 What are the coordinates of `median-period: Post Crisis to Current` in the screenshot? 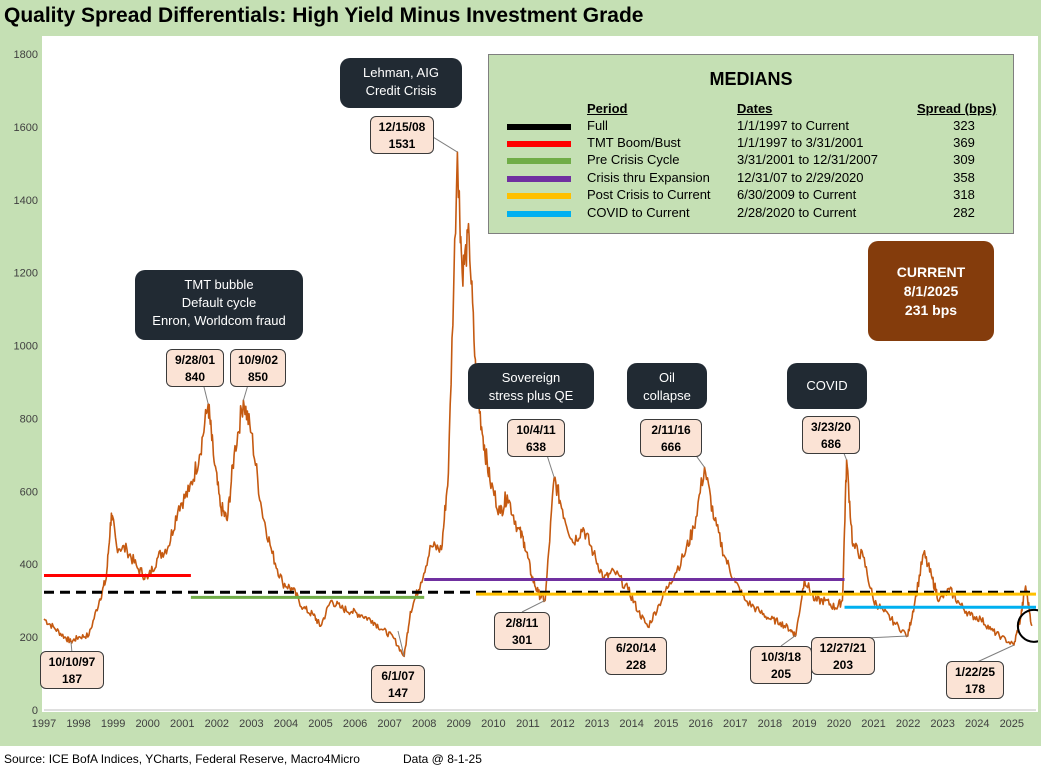 It's located at (649, 194).